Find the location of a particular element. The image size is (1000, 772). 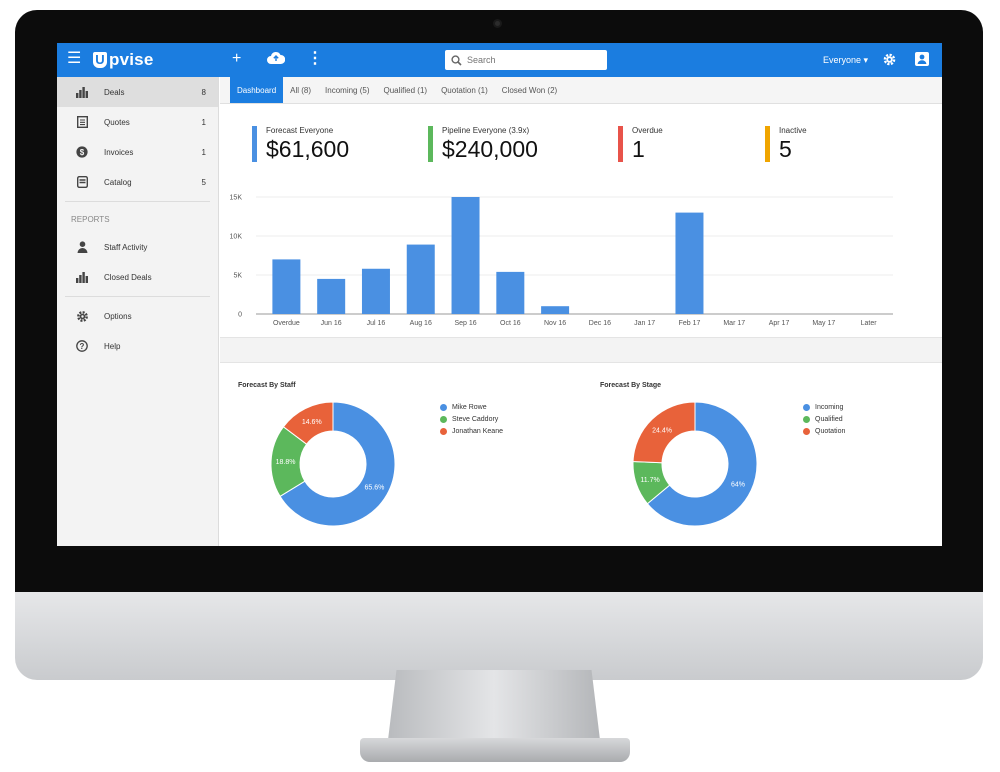

sidebar-divider is located at coordinates (137, 296).